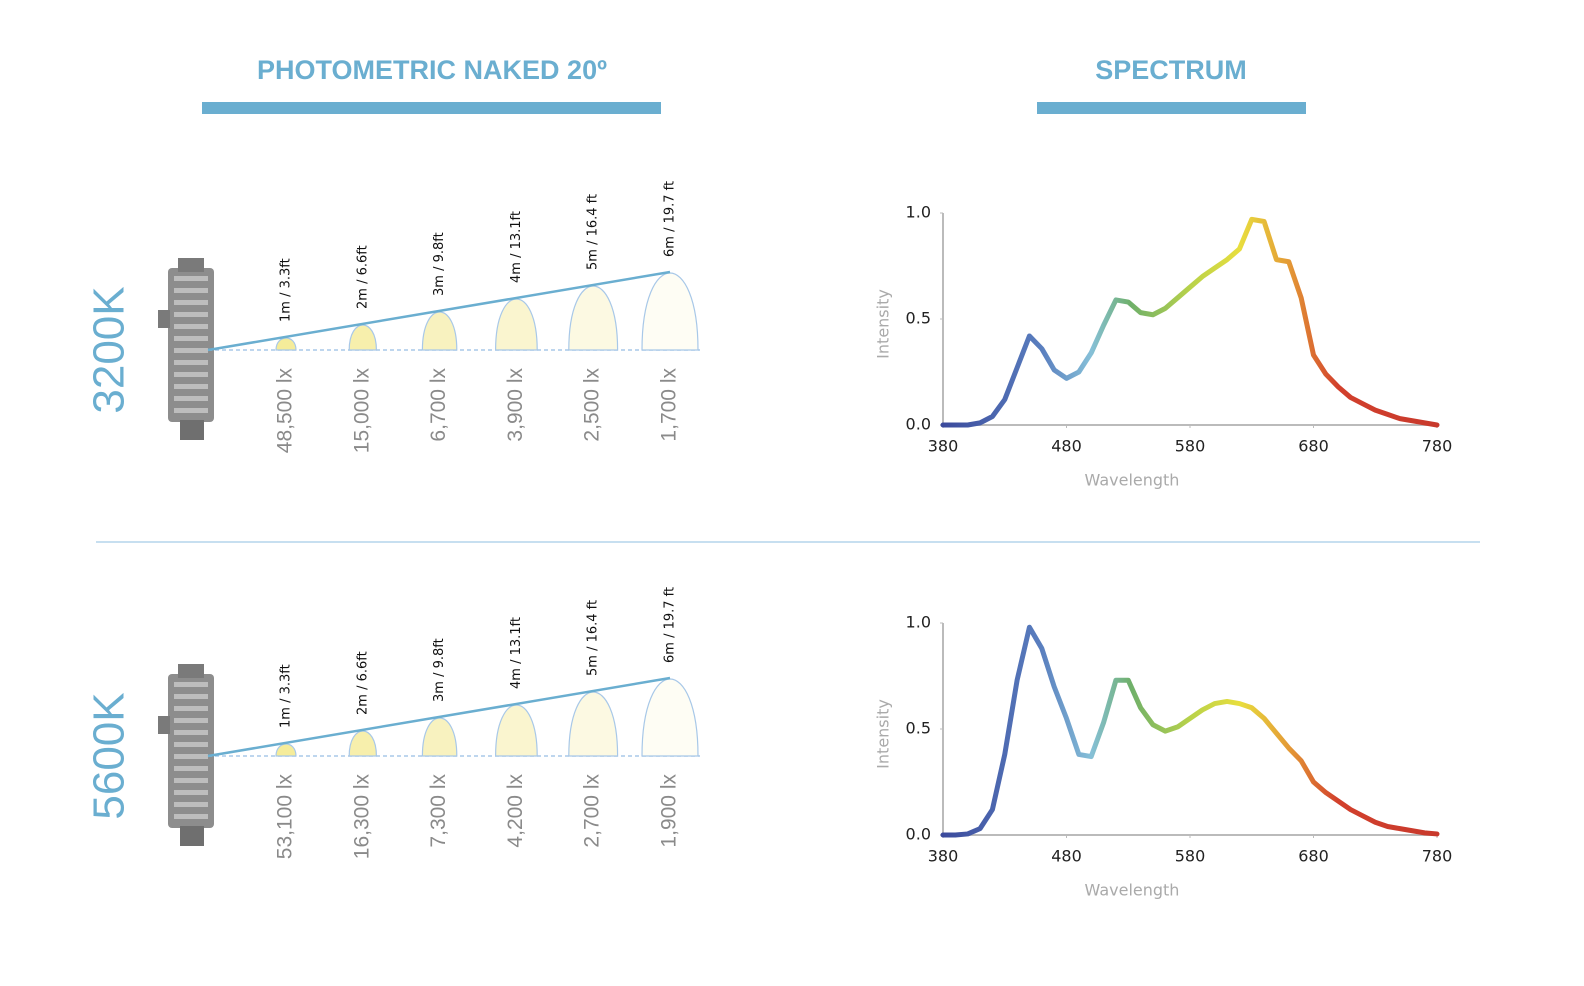 The height and width of the screenshot is (986, 1584). Describe the element at coordinates (285, 411) in the screenshot. I see `illuminance-label: 48,500 lx` at that location.